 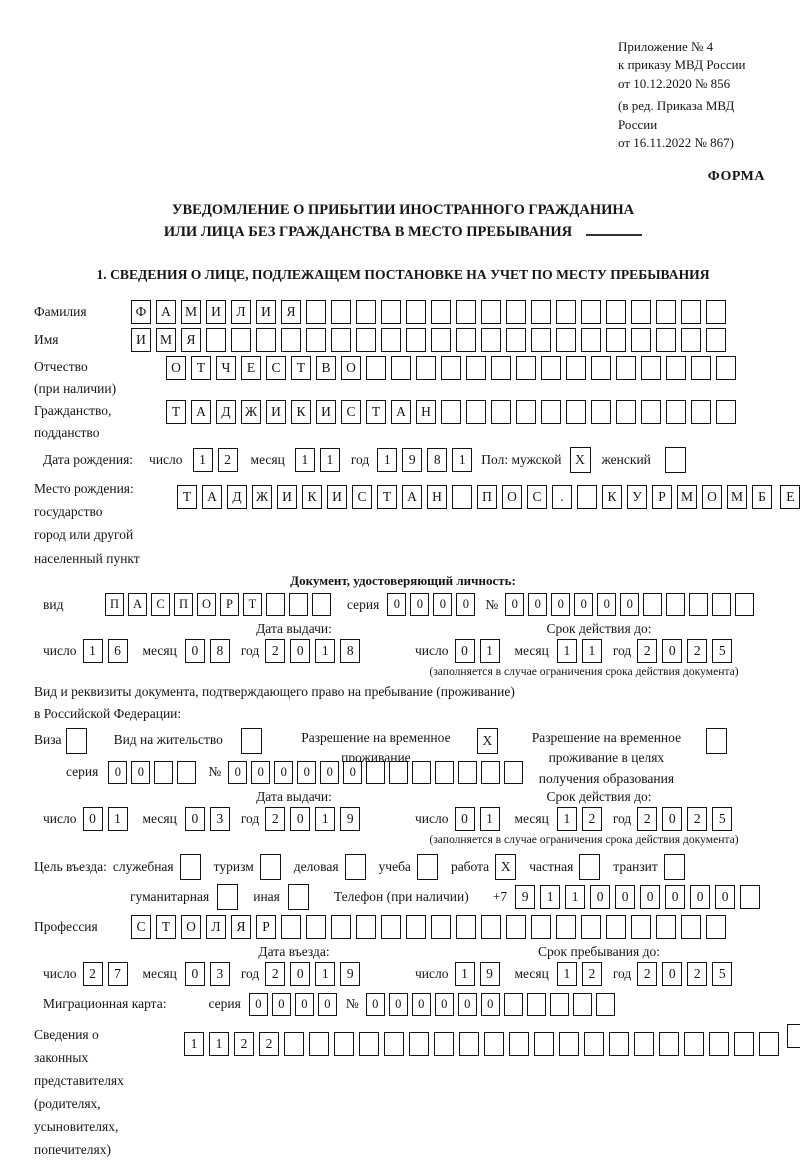 I want to click on char-box: П, so click(x=114, y=605).